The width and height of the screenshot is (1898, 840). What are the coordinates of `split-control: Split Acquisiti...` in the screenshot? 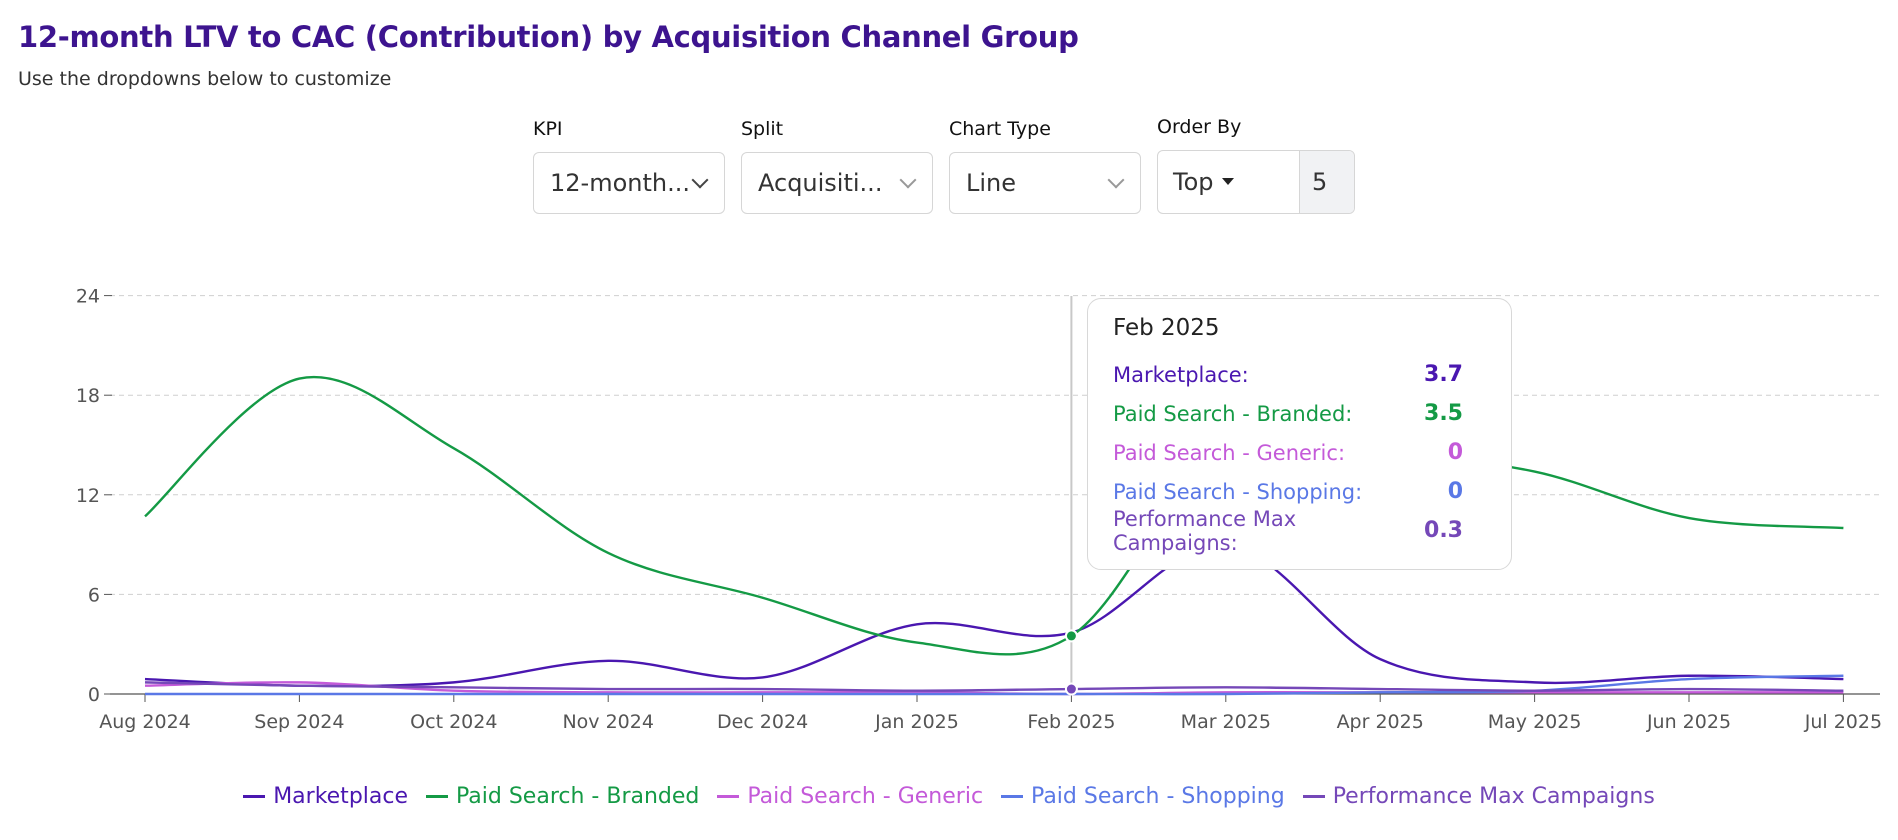 It's located at (837, 166).